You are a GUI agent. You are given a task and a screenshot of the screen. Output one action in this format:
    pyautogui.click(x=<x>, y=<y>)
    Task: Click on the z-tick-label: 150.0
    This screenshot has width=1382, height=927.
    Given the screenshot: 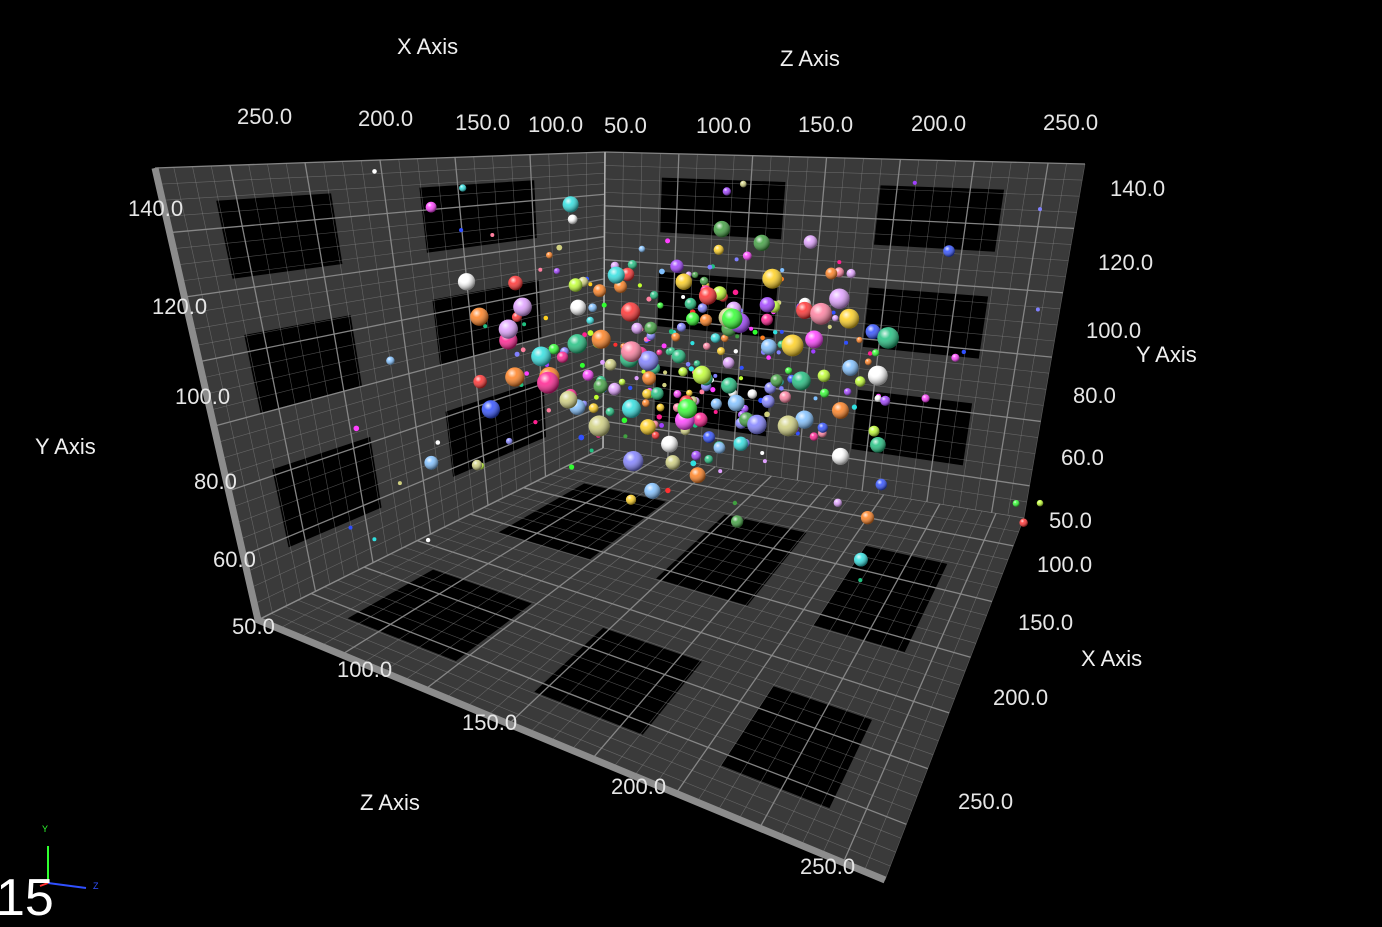 What is the action you would take?
    pyautogui.click(x=825, y=124)
    